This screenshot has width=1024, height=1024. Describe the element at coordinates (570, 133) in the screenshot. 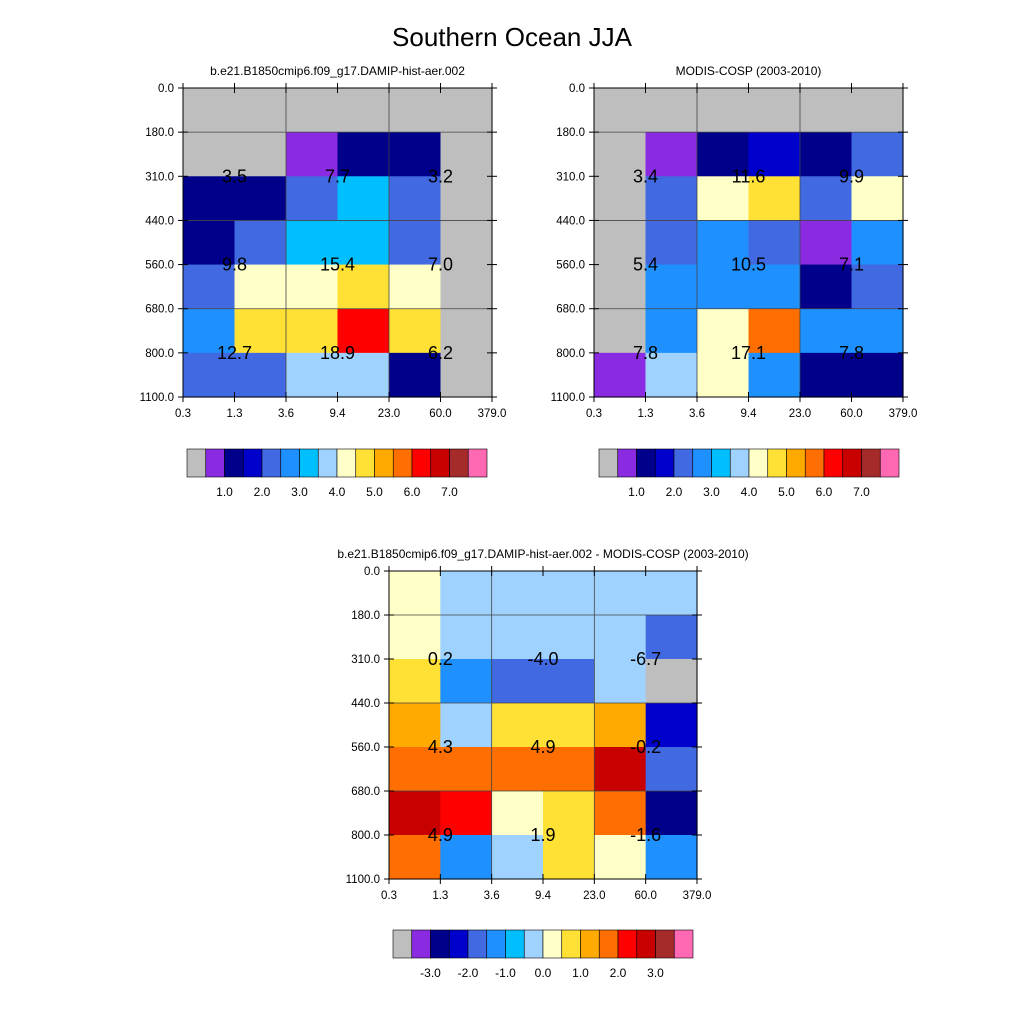

I see `y-tick-label: 180.0` at that location.